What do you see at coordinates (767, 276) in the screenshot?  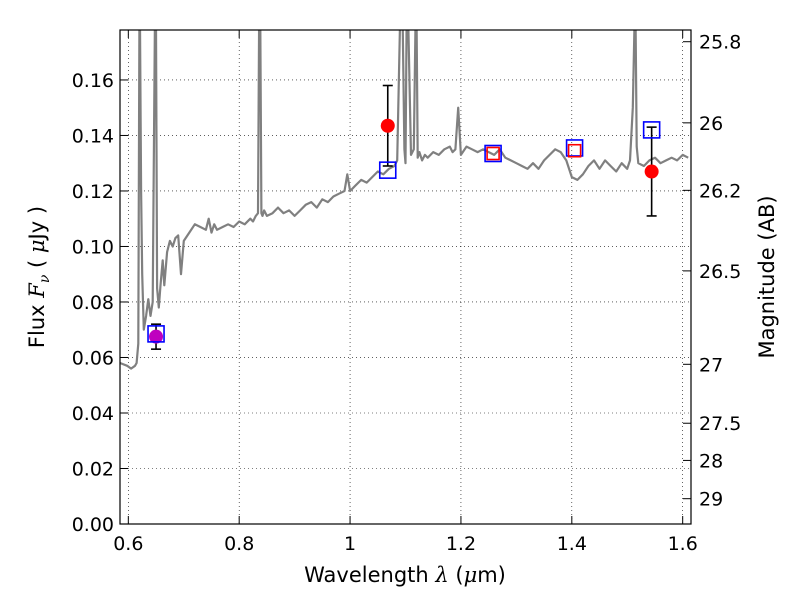 I see `y2-axis-label: Magnitude (AB)` at bounding box center [767, 276].